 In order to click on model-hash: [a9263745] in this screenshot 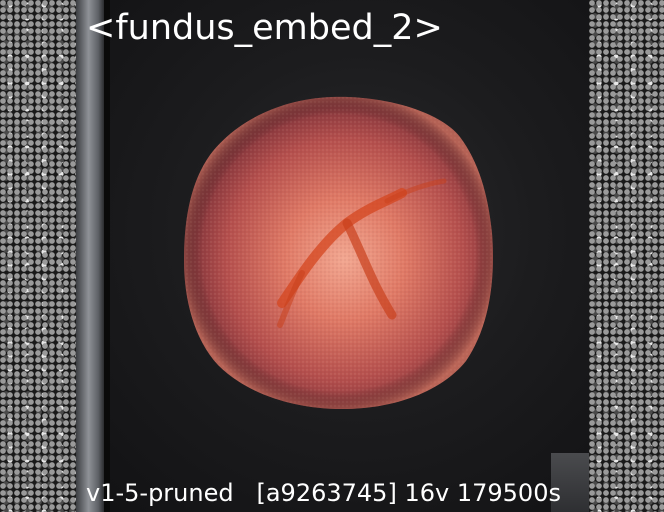, I will do `click(326, 493)`.